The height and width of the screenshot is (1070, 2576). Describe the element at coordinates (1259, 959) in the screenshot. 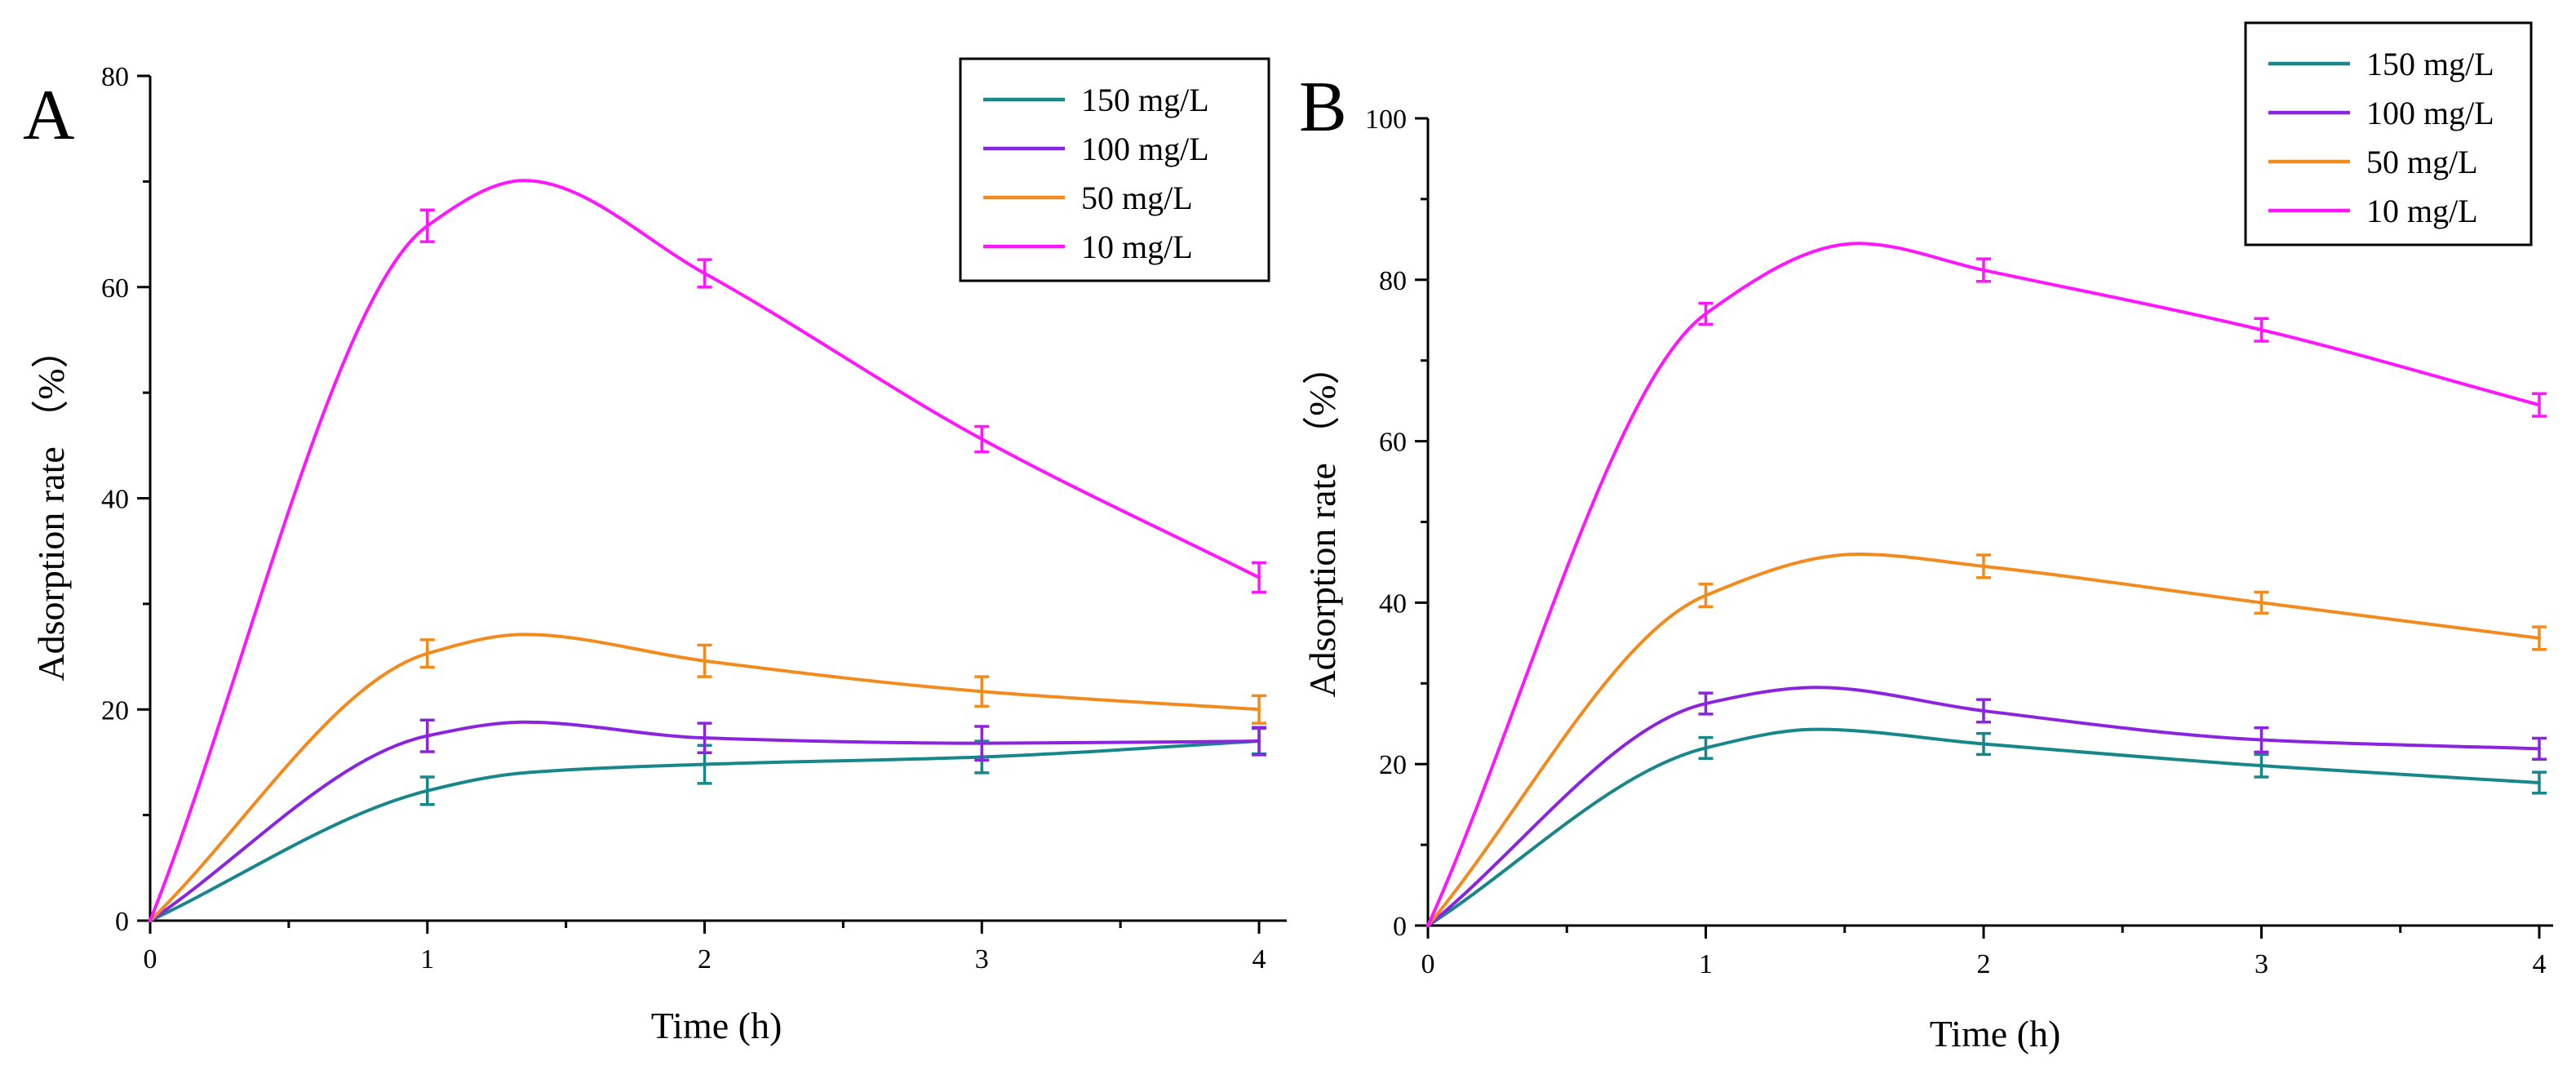

I see `panel-a-x-tick-label: 4` at that location.